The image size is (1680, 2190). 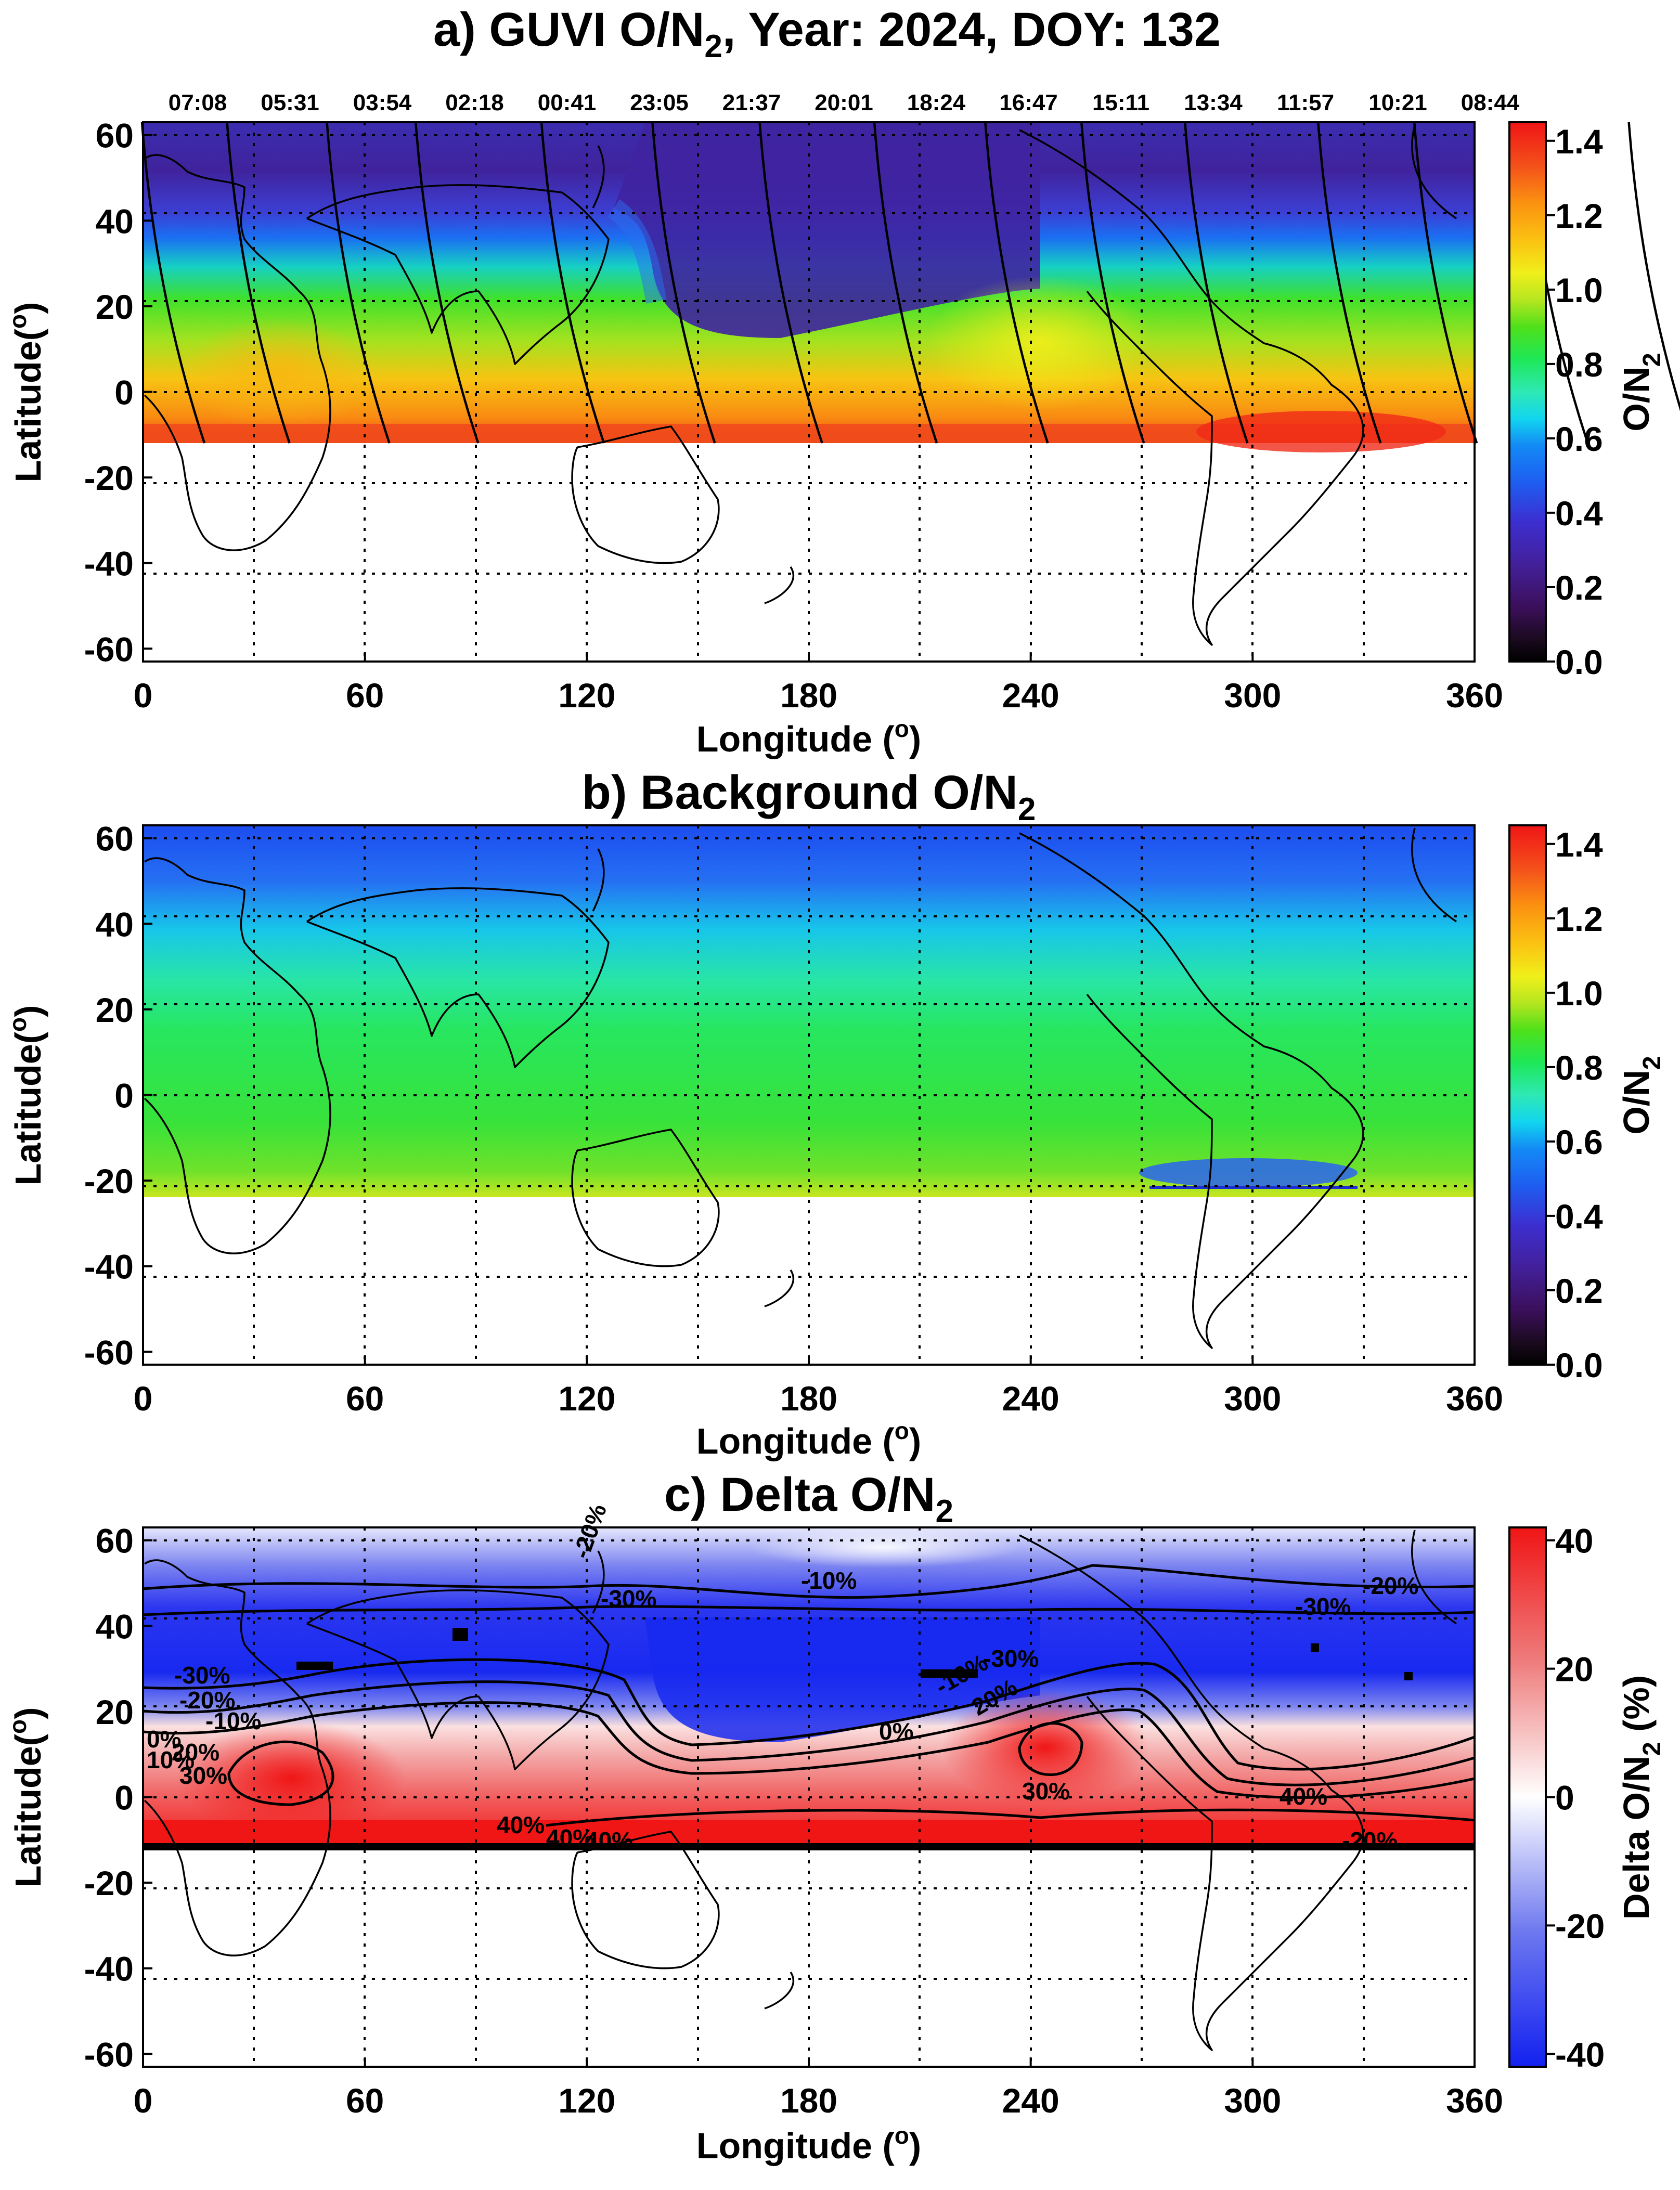 What do you see at coordinates (1580, 2055) in the screenshot?
I see `colorbar-tick-label: -40` at bounding box center [1580, 2055].